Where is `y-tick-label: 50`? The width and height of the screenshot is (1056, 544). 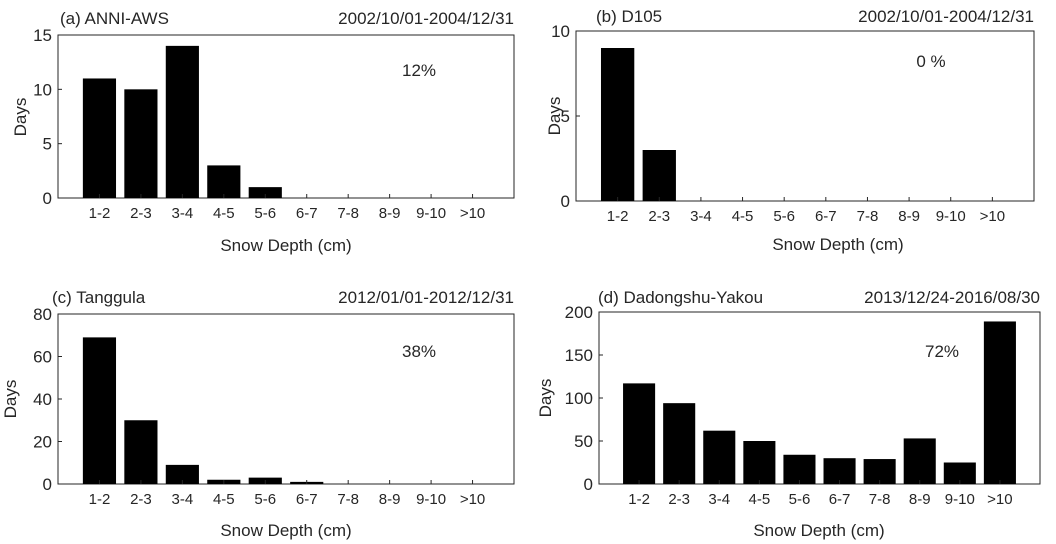 y-tick-label: 50 is located at coordinates (583, 441).